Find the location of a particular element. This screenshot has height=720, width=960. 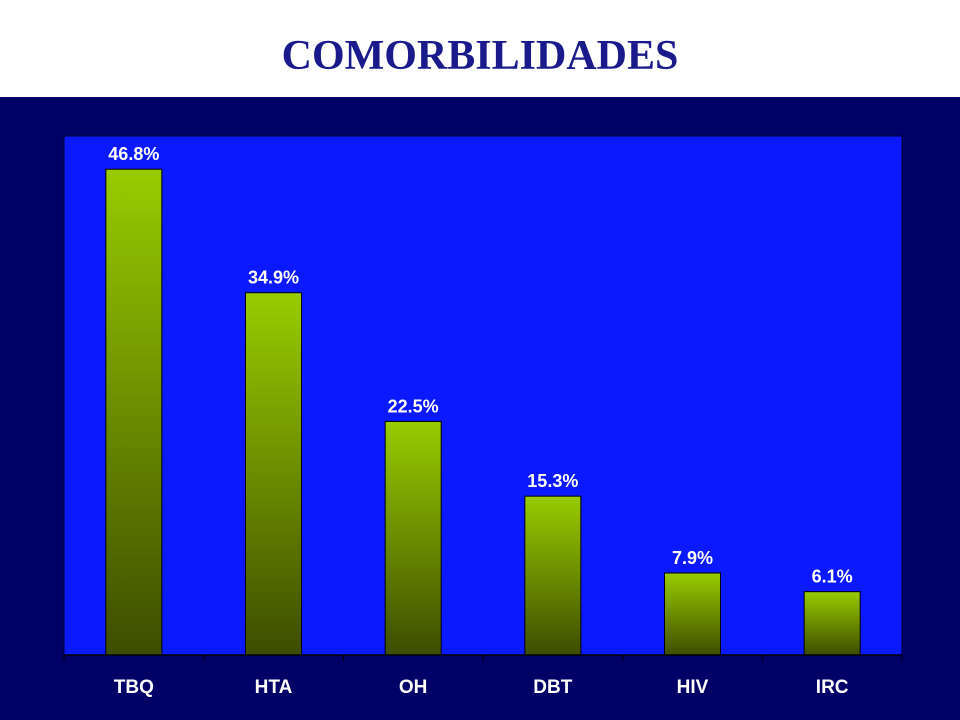

bar-dbt is located at coordinates (553, 575).